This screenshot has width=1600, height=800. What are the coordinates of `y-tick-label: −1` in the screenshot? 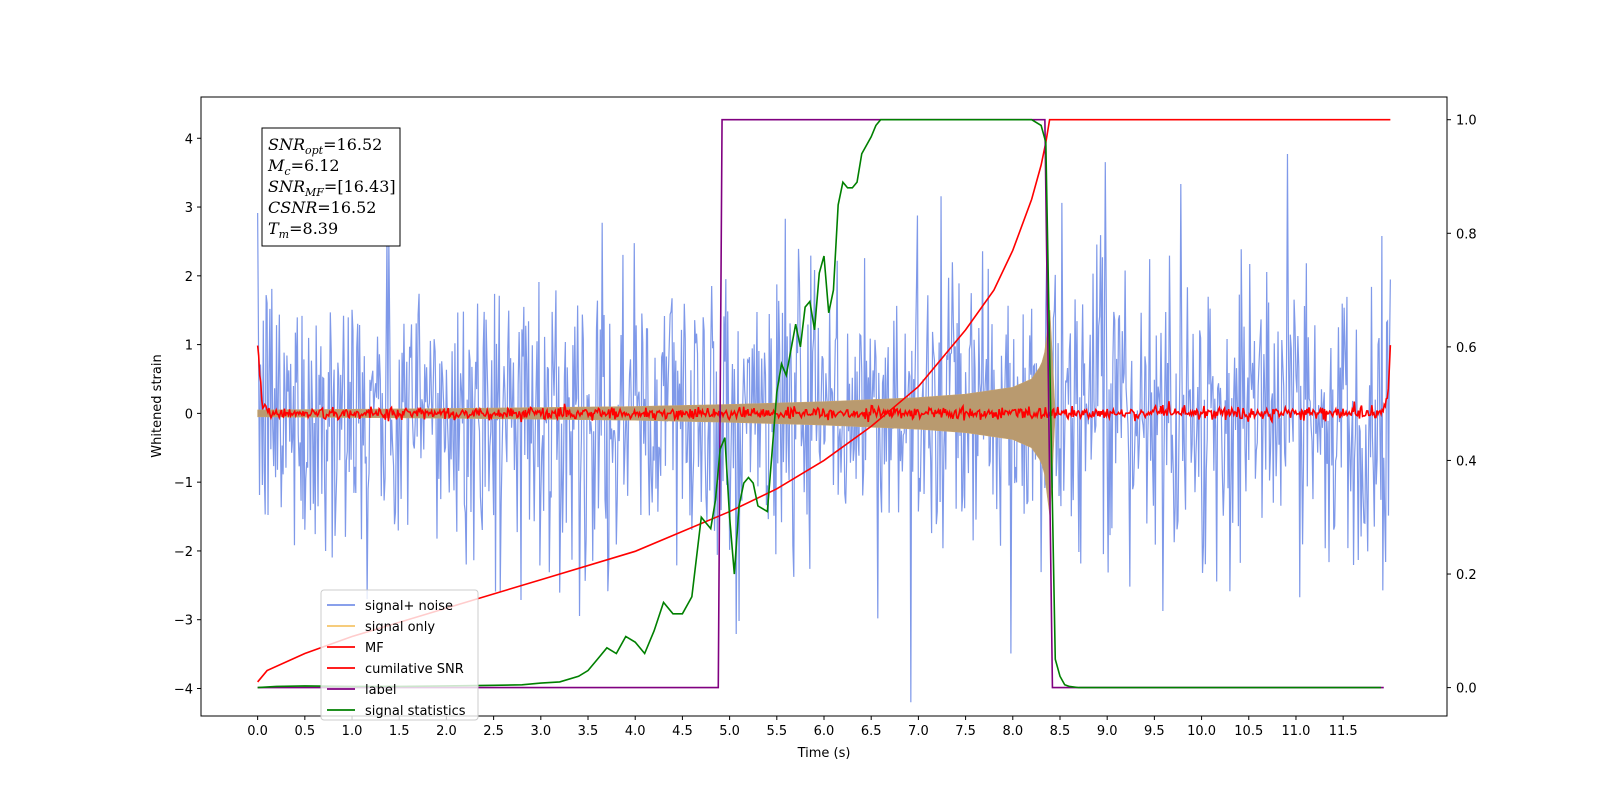 It's located at (183, 483).